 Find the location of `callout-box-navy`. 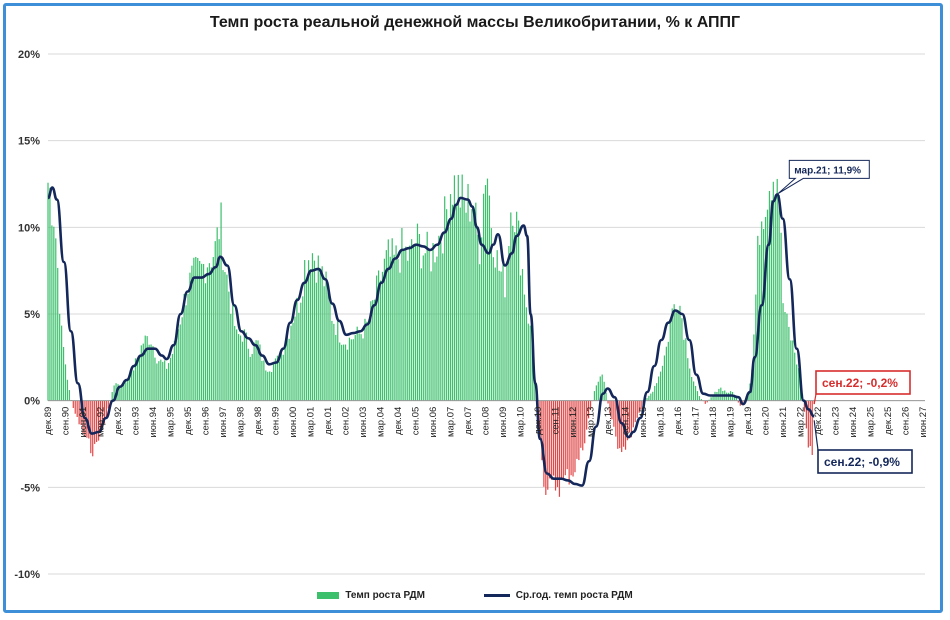

callout-box-navy is located at coordinates (865, 461).